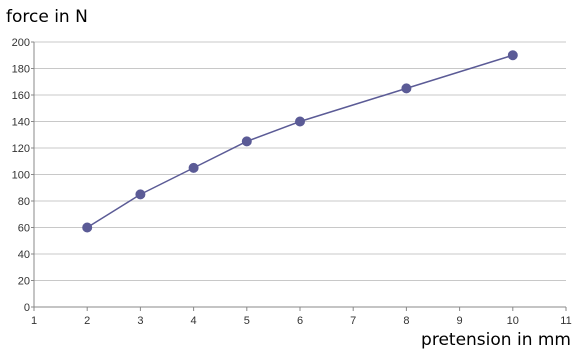 This screenshot has width=577, height=351. What do you see at coordinates (496, 340) in the screenshot?
I see `x-axis-label: pretension in mm` at bounding box center [496, 340].